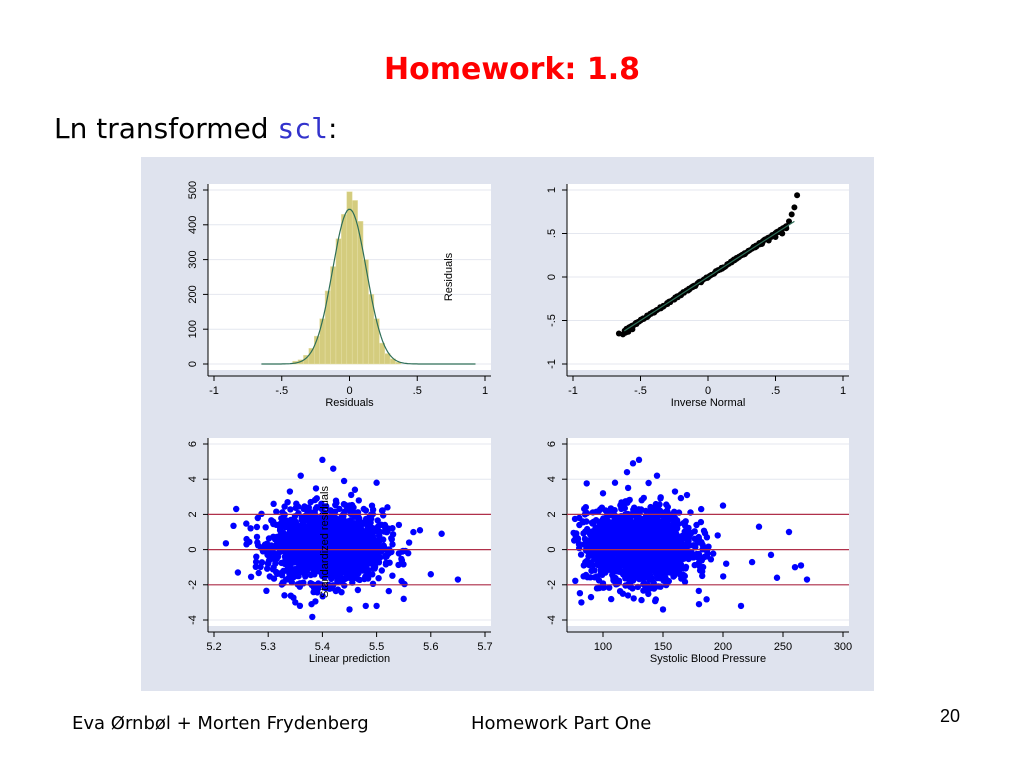 The height and width of the screenshot is (768, 1024). What do you see at coordinates (561, 723) in the screenshot?
I see `footer-course: Homework Part One` at bounding box center [561, 723].